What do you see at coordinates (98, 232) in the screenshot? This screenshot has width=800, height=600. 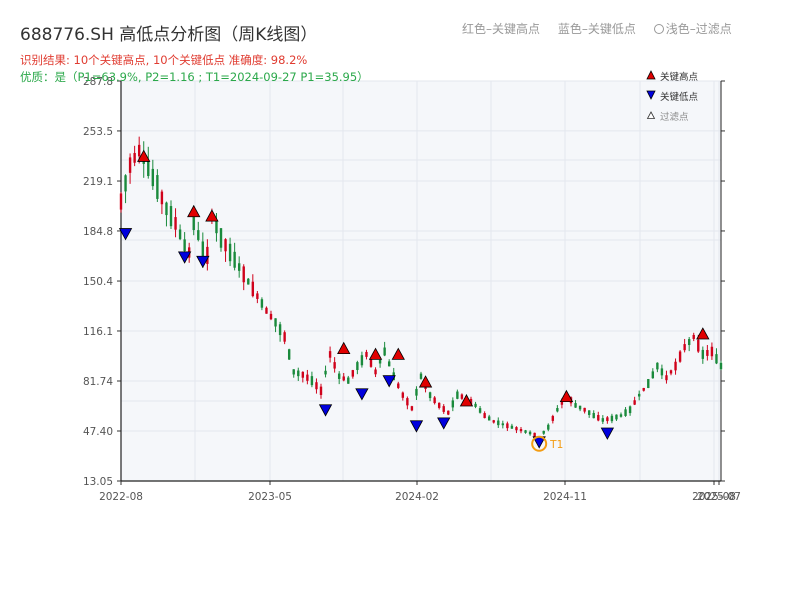 I see `y-tick-label: 184.8` at bounding box center [98, 232].